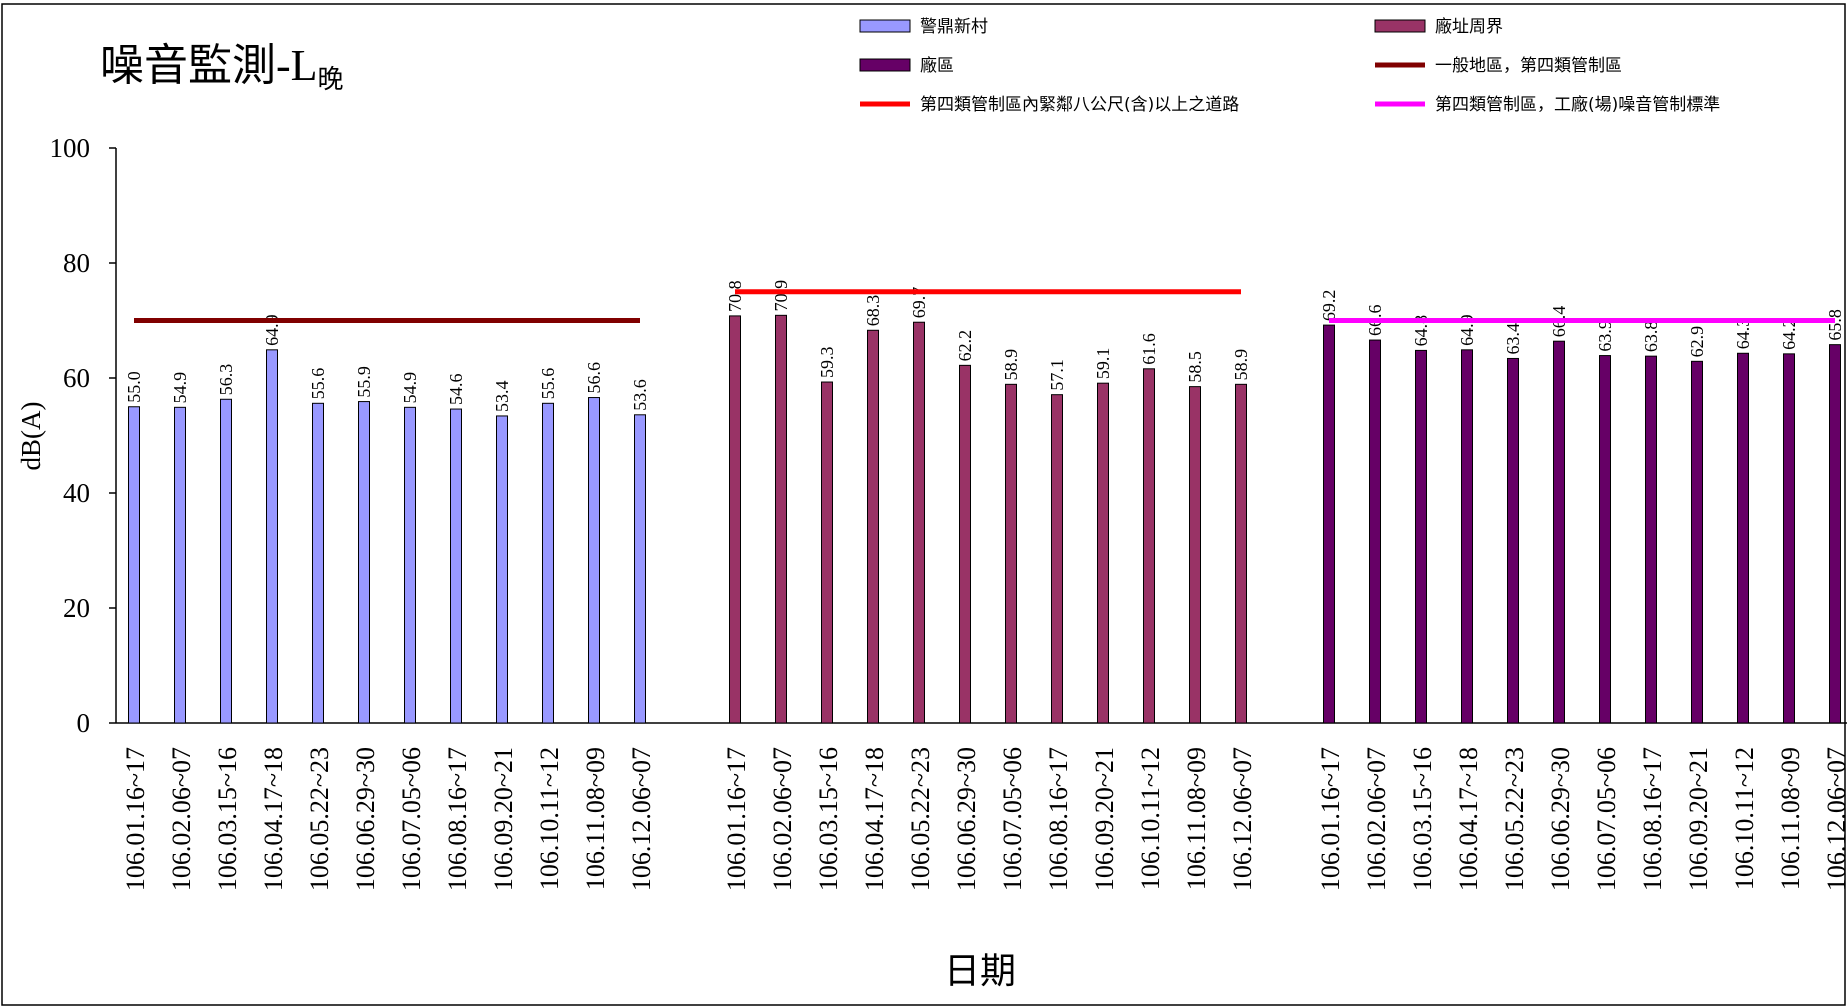 This screenshot has height=1007, width=1847. Describe the element at coordinates (1195, 367) in the screenshot. I see `bar-value-label: 58.5` at that location.